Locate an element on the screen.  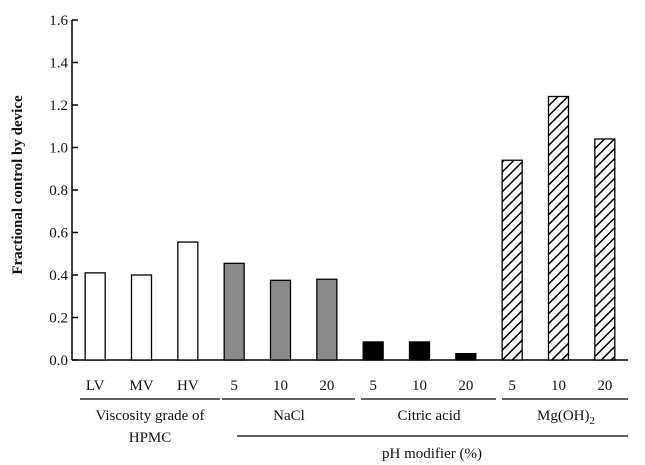
x-tick-label: HV is located at coordinates (188, 386).